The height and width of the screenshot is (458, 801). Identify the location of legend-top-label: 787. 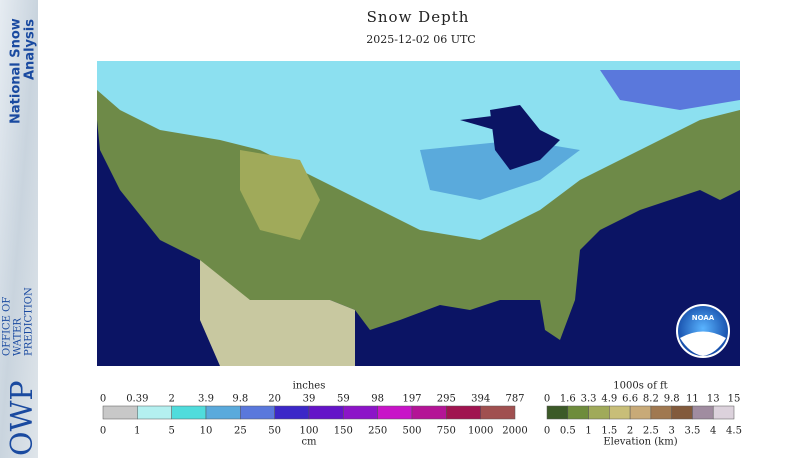
(514, 399).